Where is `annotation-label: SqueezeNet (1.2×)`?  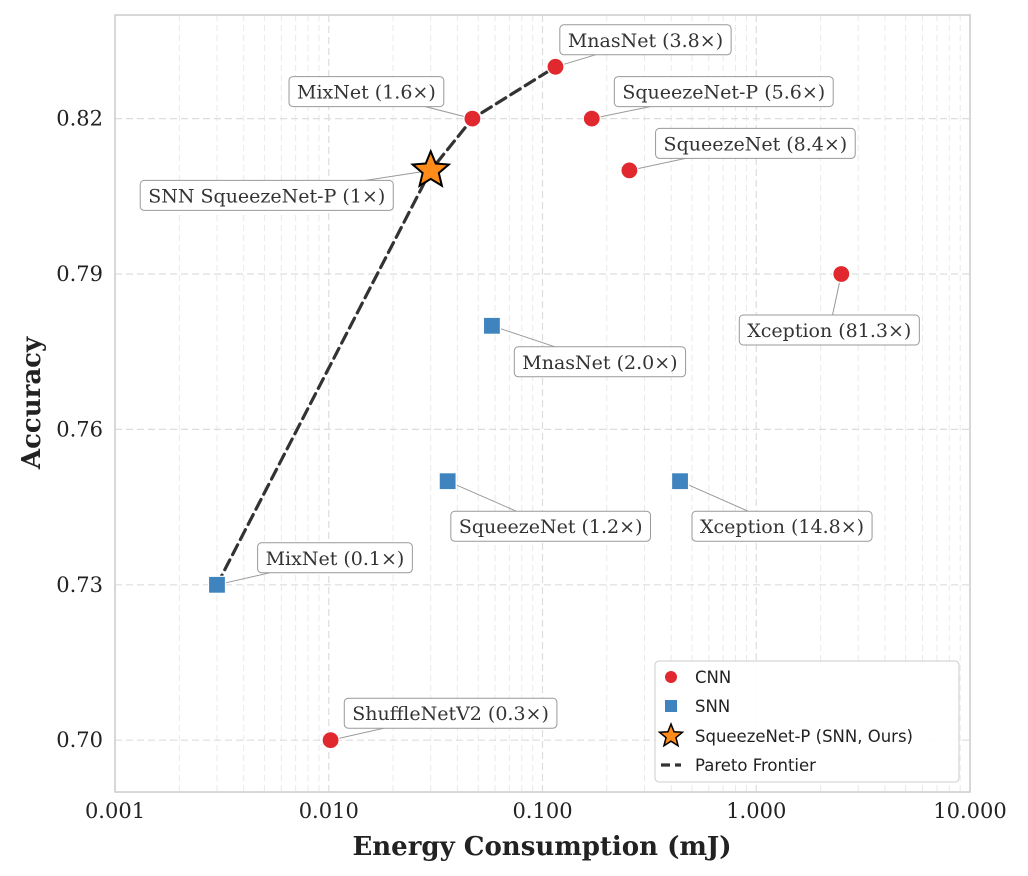 annotation-label: SqueezeNet (1.2×) is located at coordinates (551, 527).